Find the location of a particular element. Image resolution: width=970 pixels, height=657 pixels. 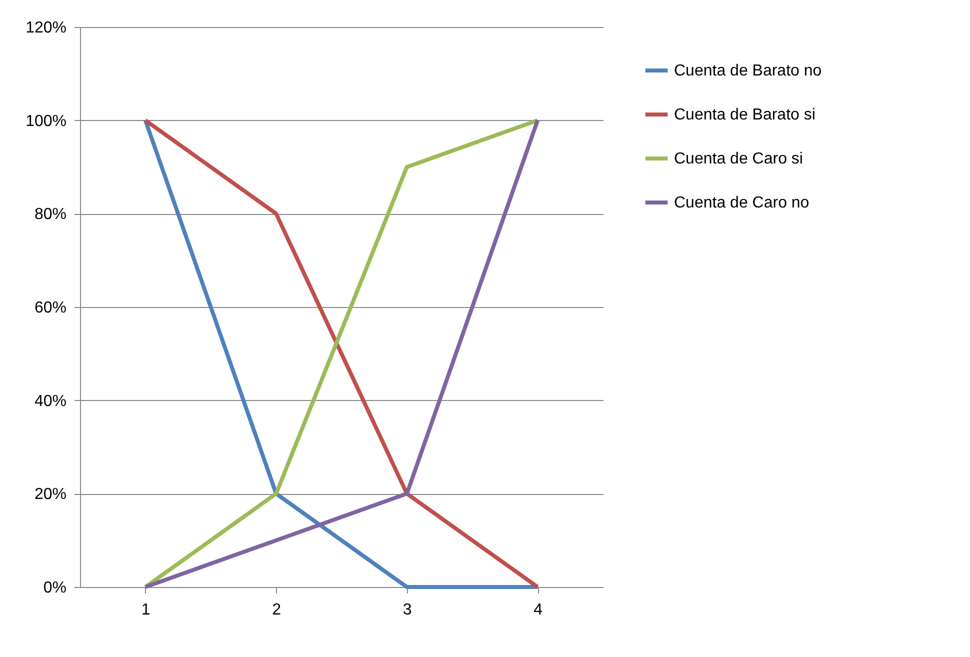

y-tick-label: 40% is located at coordinates (50, 401).